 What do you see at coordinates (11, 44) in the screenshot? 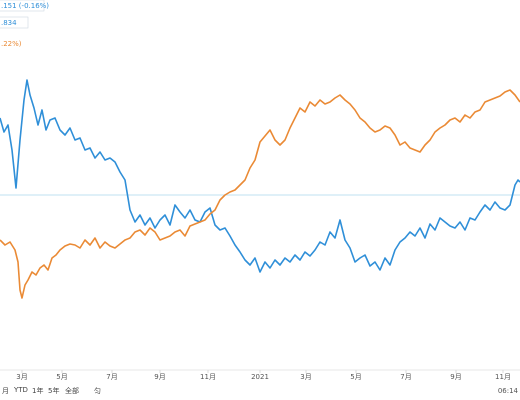
I see `legend-series3-text: .22%)` at bounding box center [11, 44].